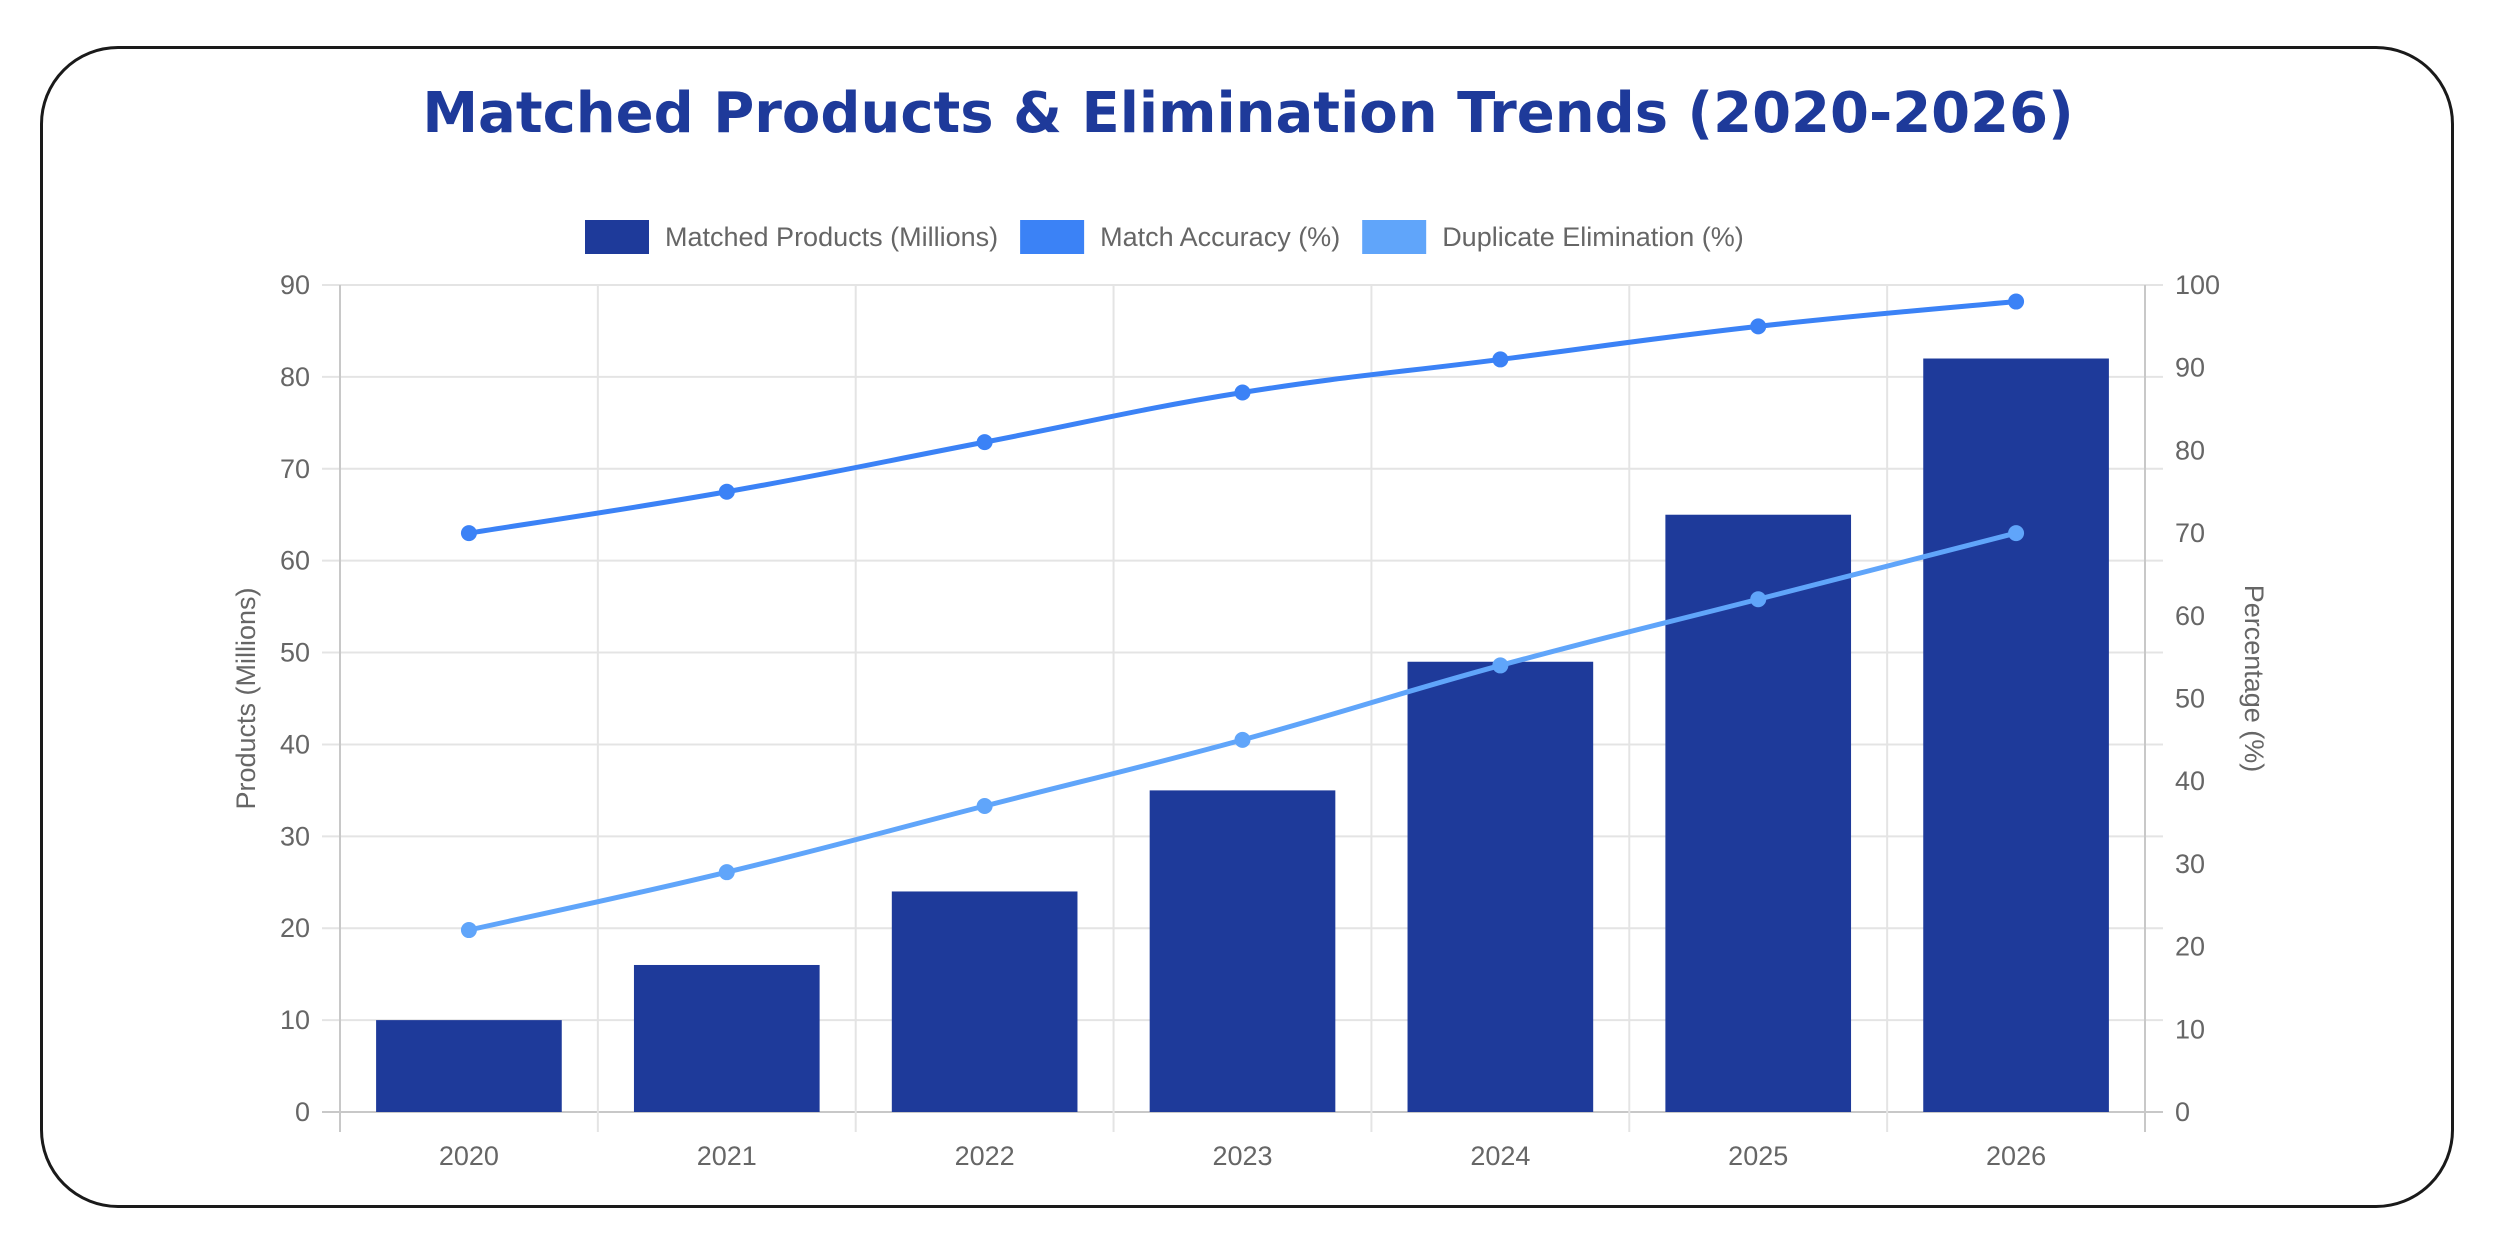  I want to click on y-tick-label: 60, so click(295, 561).